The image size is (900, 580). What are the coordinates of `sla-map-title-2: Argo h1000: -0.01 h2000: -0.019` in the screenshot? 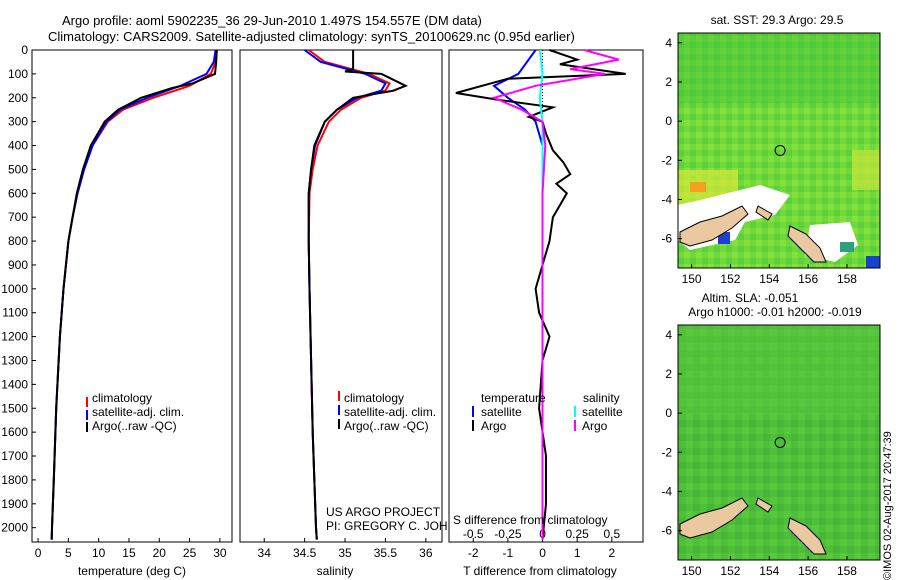 It's located at (775, 312).